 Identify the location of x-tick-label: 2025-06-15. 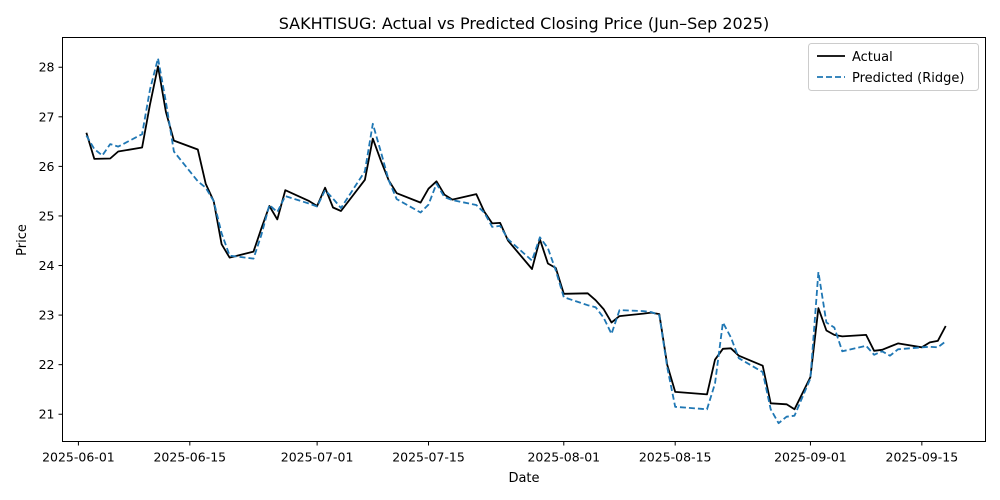
(189, 457).